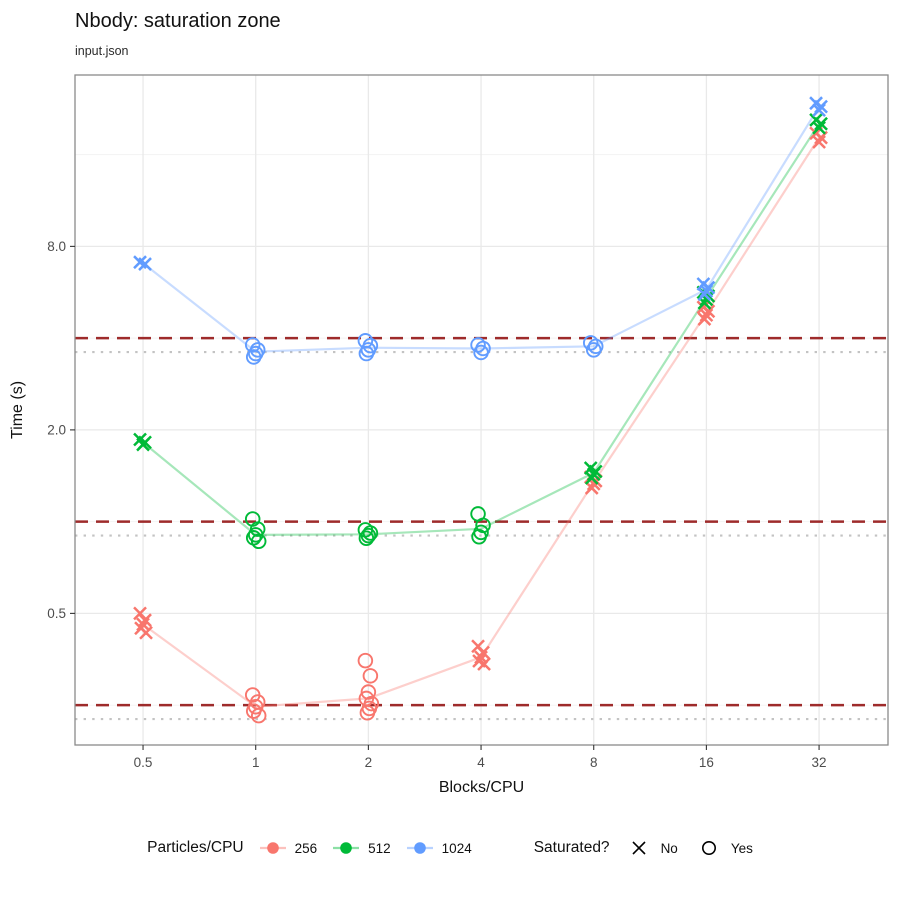 This screenshot has width=900, height=900. What do you see at coordinates (178, 21) in the screenshot?
I see `chart-title: Nbody: saturation zone` at bounding box center [178, 21].